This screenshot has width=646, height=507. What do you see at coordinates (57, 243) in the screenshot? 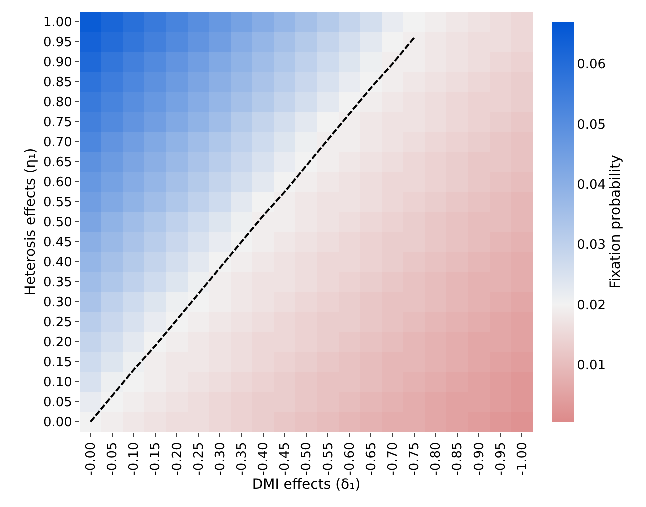
I see `y-tick-label: 0.45` at bounding box center [57, 243].